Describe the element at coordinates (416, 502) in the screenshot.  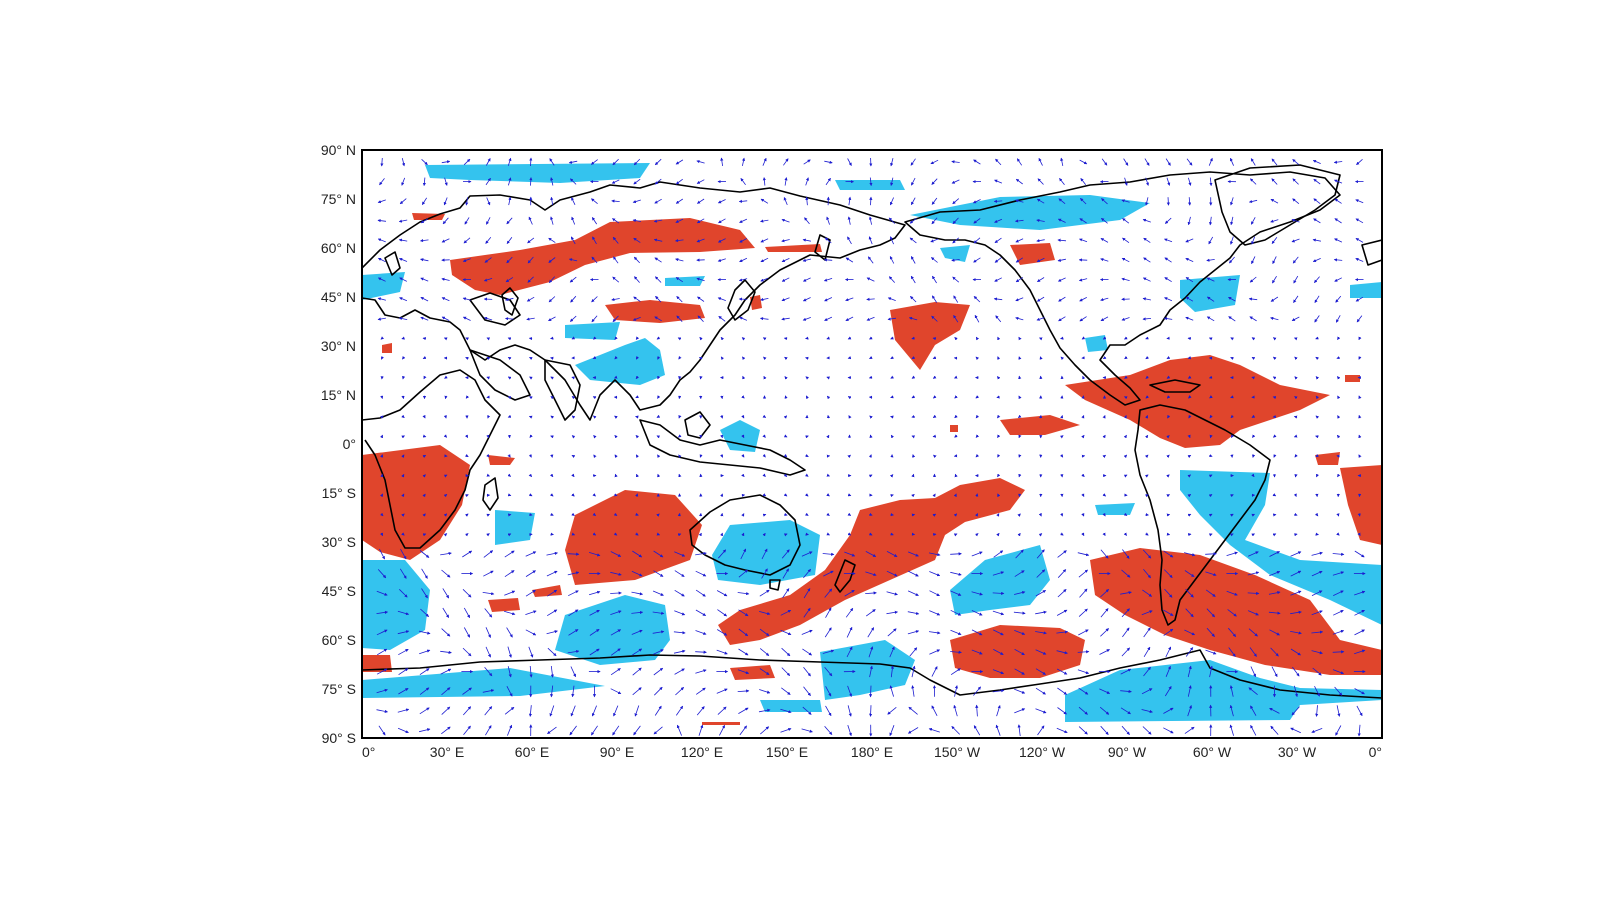
I see `anomaly-region-positive` at that location.